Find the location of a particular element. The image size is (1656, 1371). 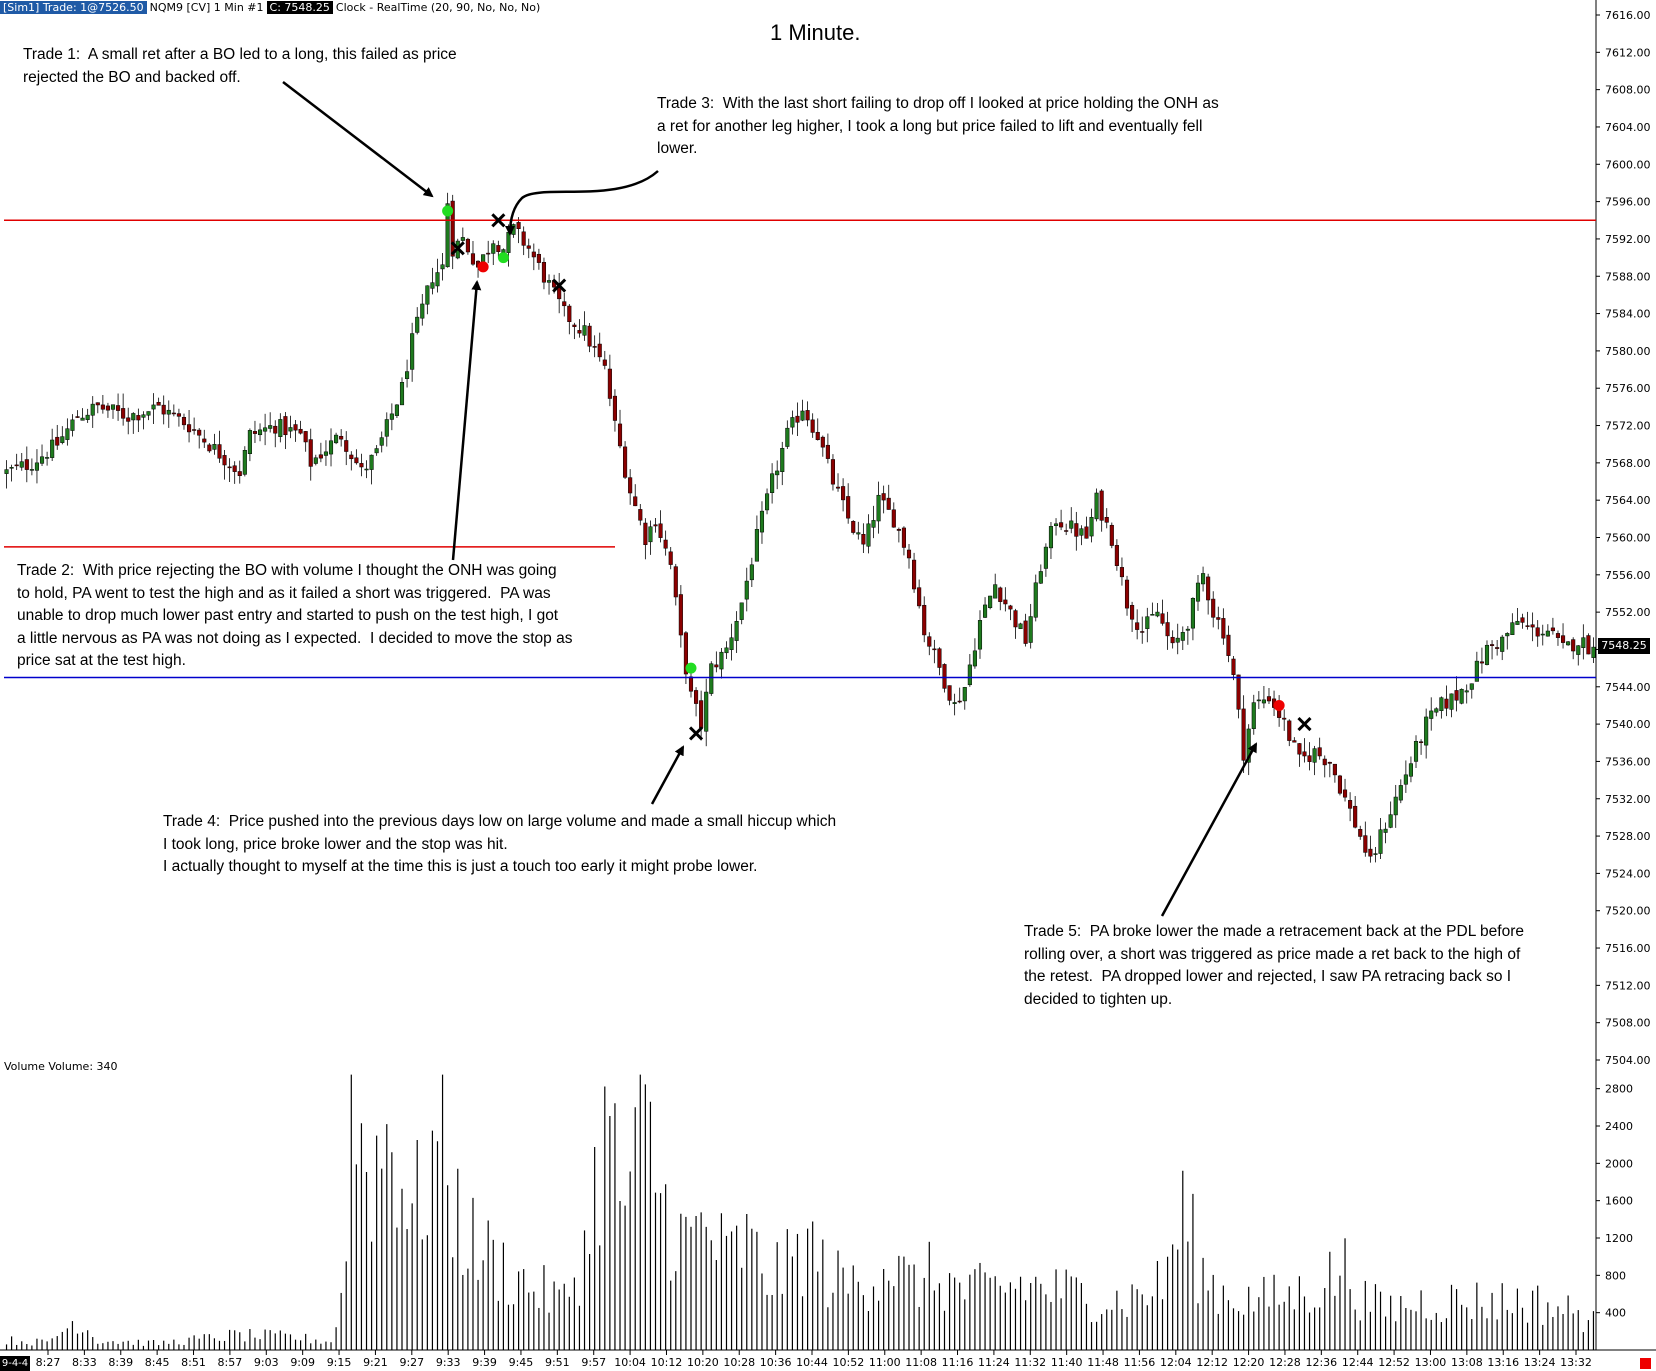

account-badge: [Sim1] Trade: 1@7526.50 is located at coordinates (73, 7).